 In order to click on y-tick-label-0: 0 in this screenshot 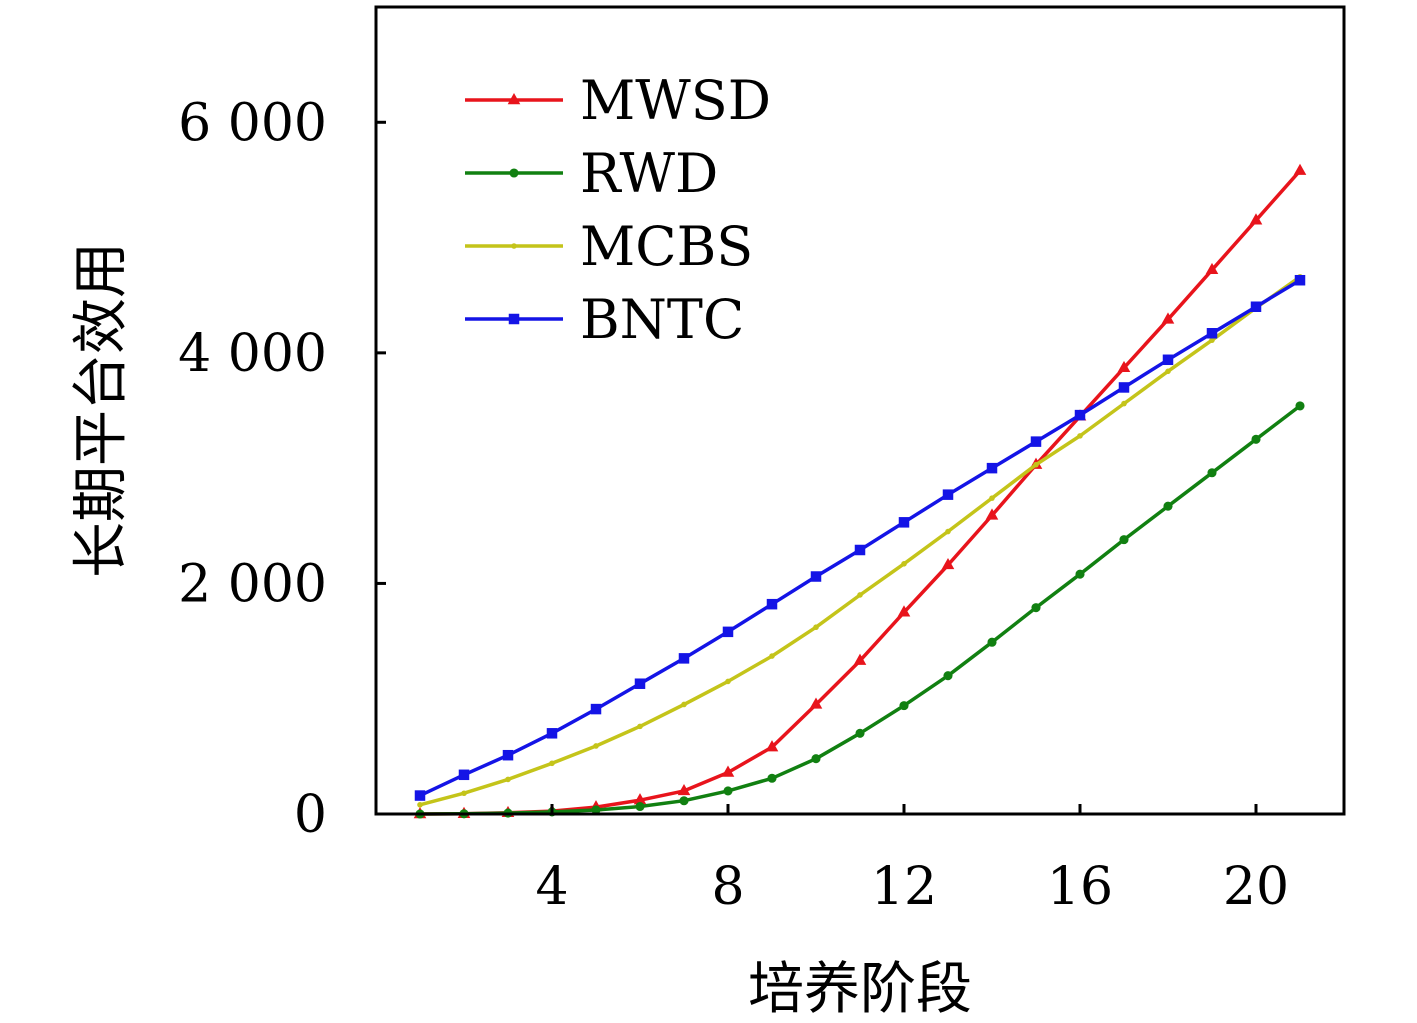, I will do `click(310, 815)`.